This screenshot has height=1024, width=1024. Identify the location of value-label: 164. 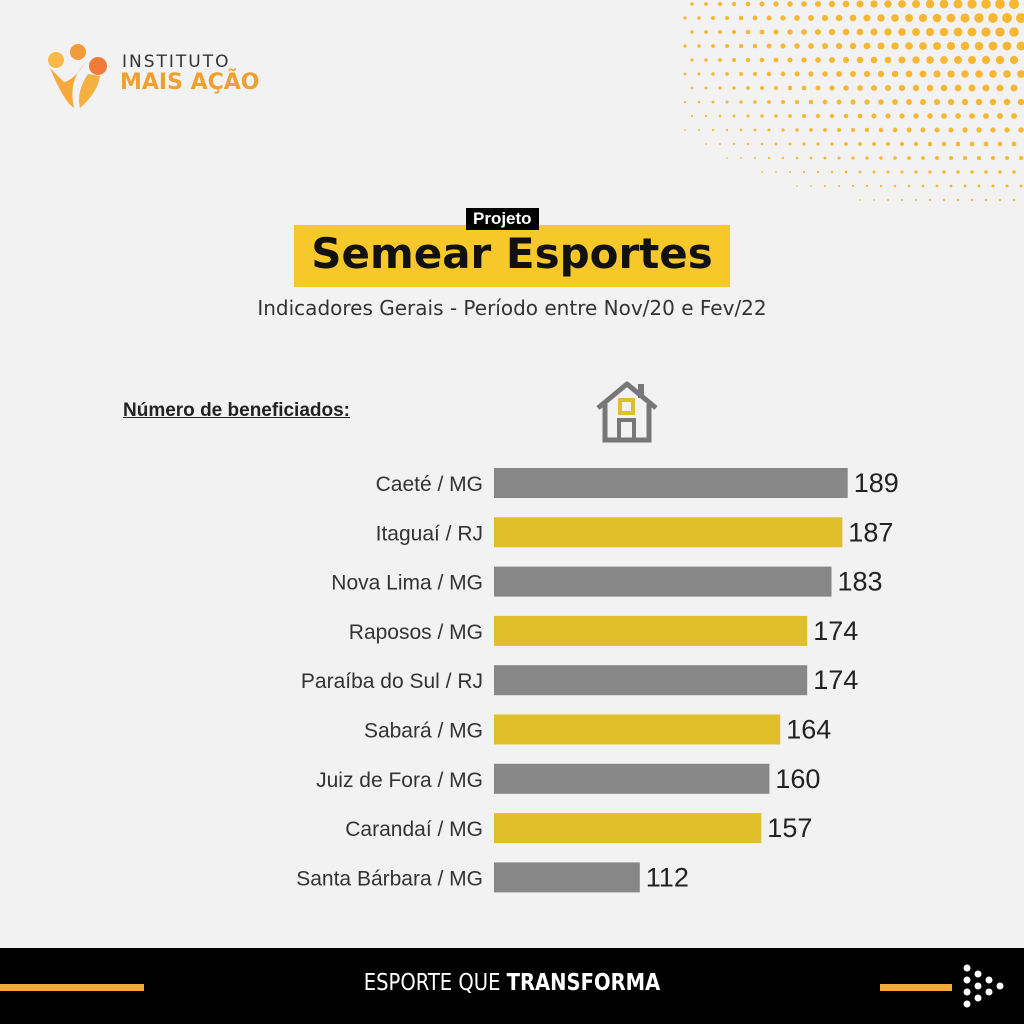
(808, 730).